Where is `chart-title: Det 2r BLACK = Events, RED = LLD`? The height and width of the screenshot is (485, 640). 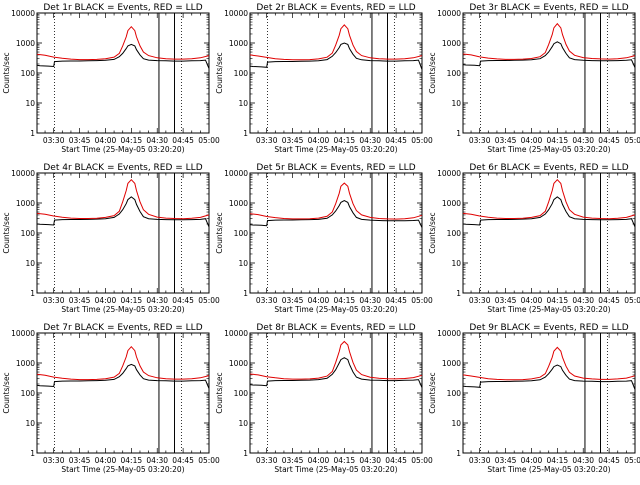 chart-title: Det 2r BLACK = Events, RED = LLD is located at coordinates (335, 8).